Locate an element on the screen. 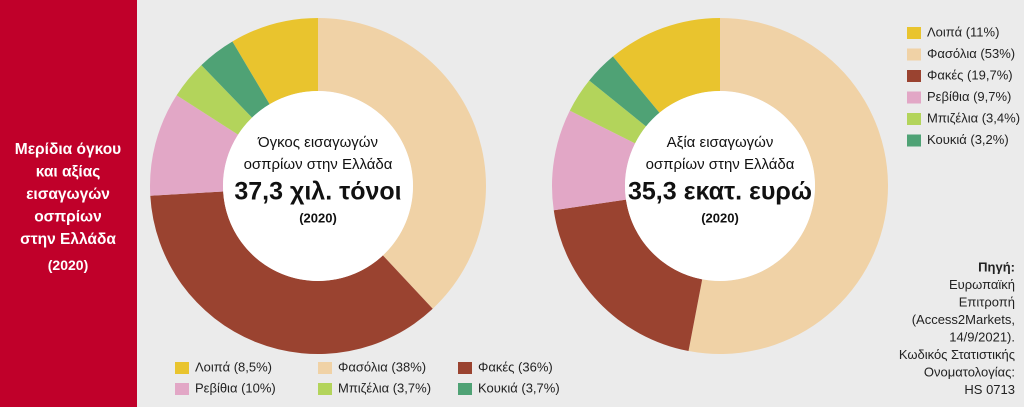  source-text: Ονοματολογίας: is located at coordinates (969, 371).